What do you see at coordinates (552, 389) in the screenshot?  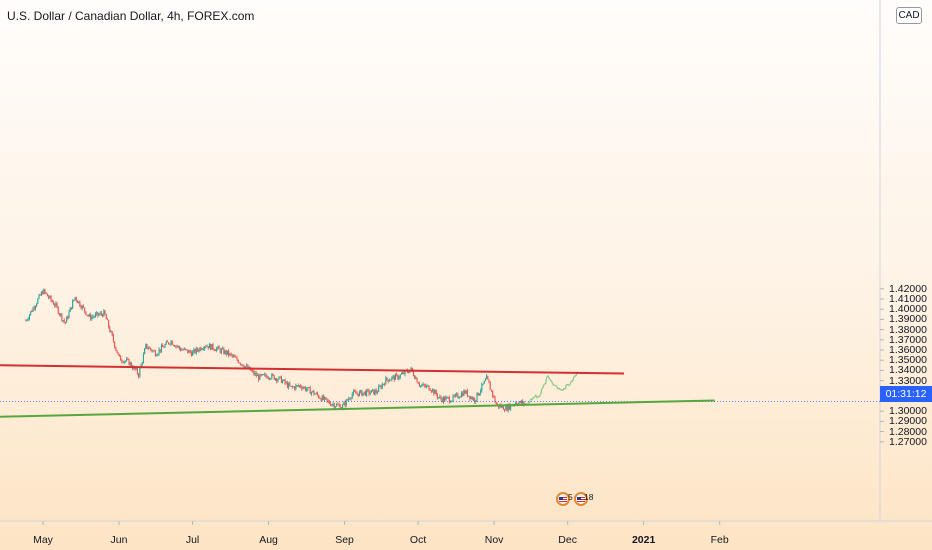 I see `projection-path` at bounding box center [552, 389].